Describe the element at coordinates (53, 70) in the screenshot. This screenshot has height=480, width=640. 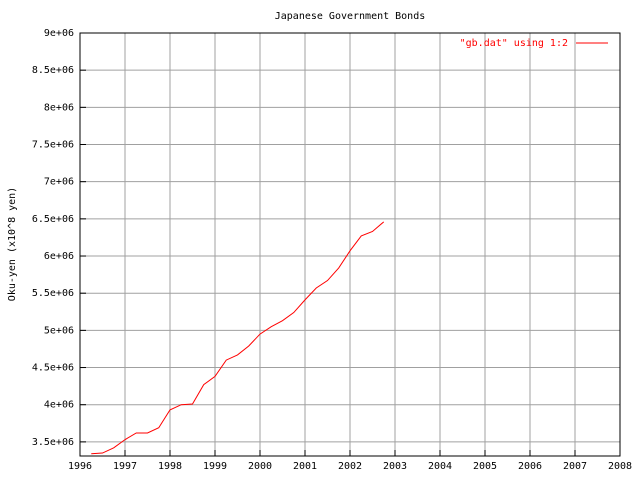
I see `y-tick-label: 8.5e+06` at that location.